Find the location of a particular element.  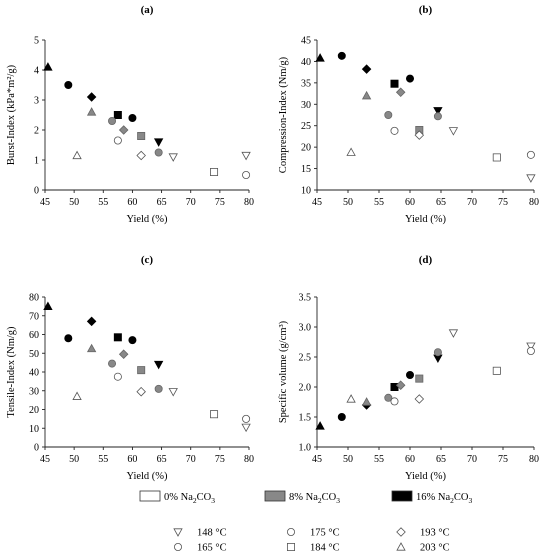

y-tick-label: 5 is located at coordinates (36, 41).